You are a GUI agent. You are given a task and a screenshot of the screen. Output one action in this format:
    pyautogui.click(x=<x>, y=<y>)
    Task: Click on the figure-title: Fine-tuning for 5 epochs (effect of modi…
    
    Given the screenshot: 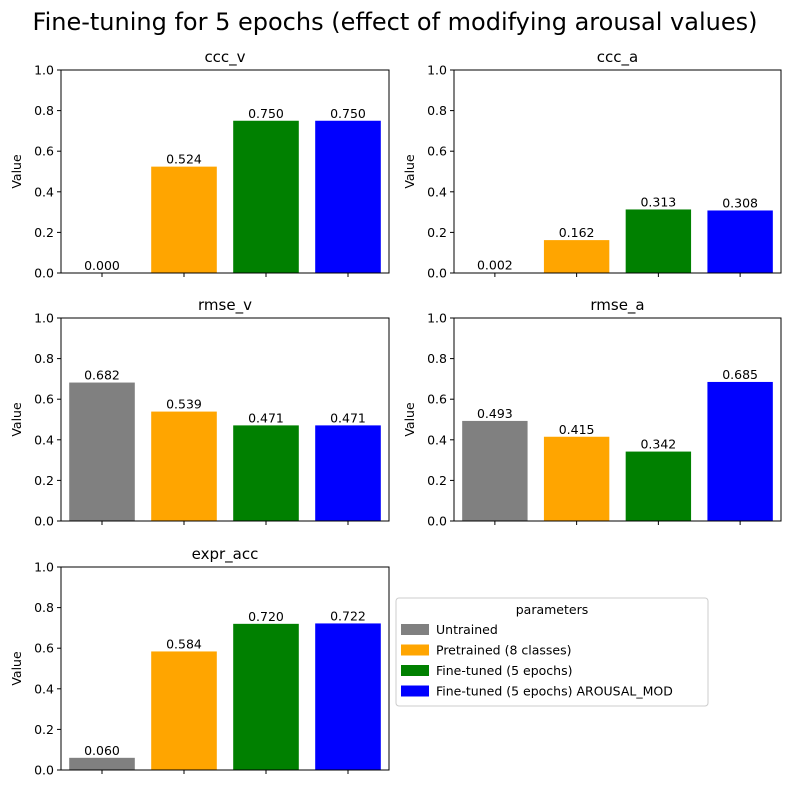 What is the action you would take?
    pyautogui.click(x=395, y=22)
    